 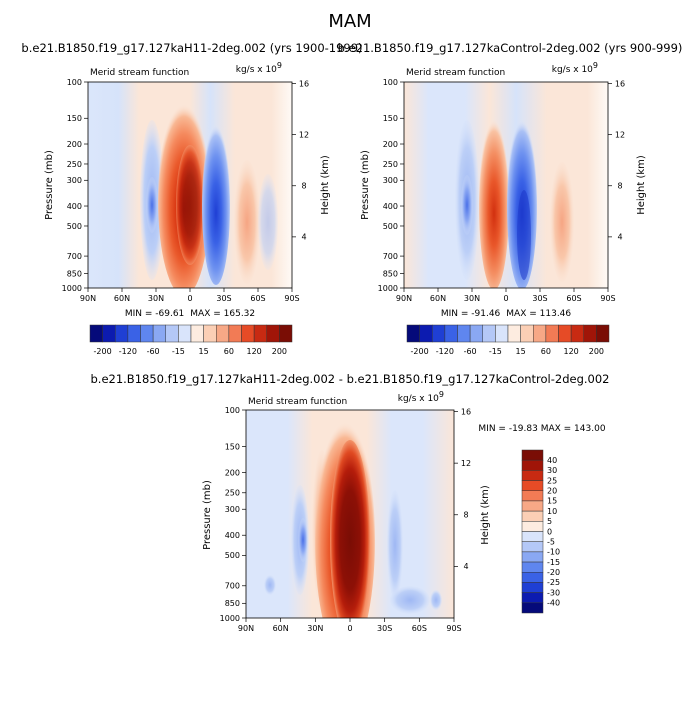 I want to click on colorbar-label: 25, so click(x=552, y=480).